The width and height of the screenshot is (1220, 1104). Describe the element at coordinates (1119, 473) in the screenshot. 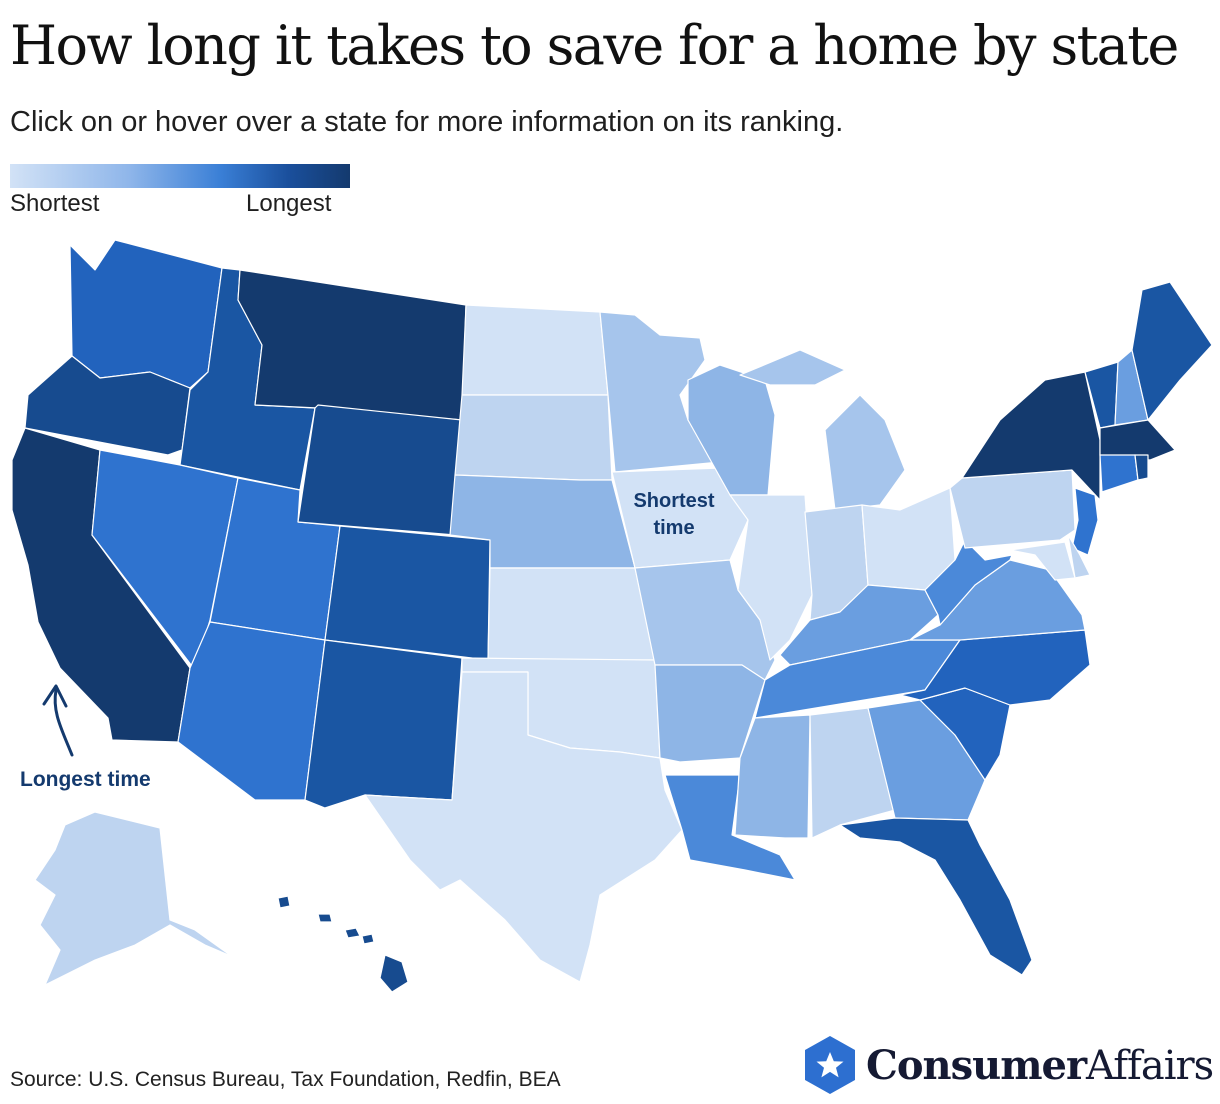

I see `state-ct` at that location.